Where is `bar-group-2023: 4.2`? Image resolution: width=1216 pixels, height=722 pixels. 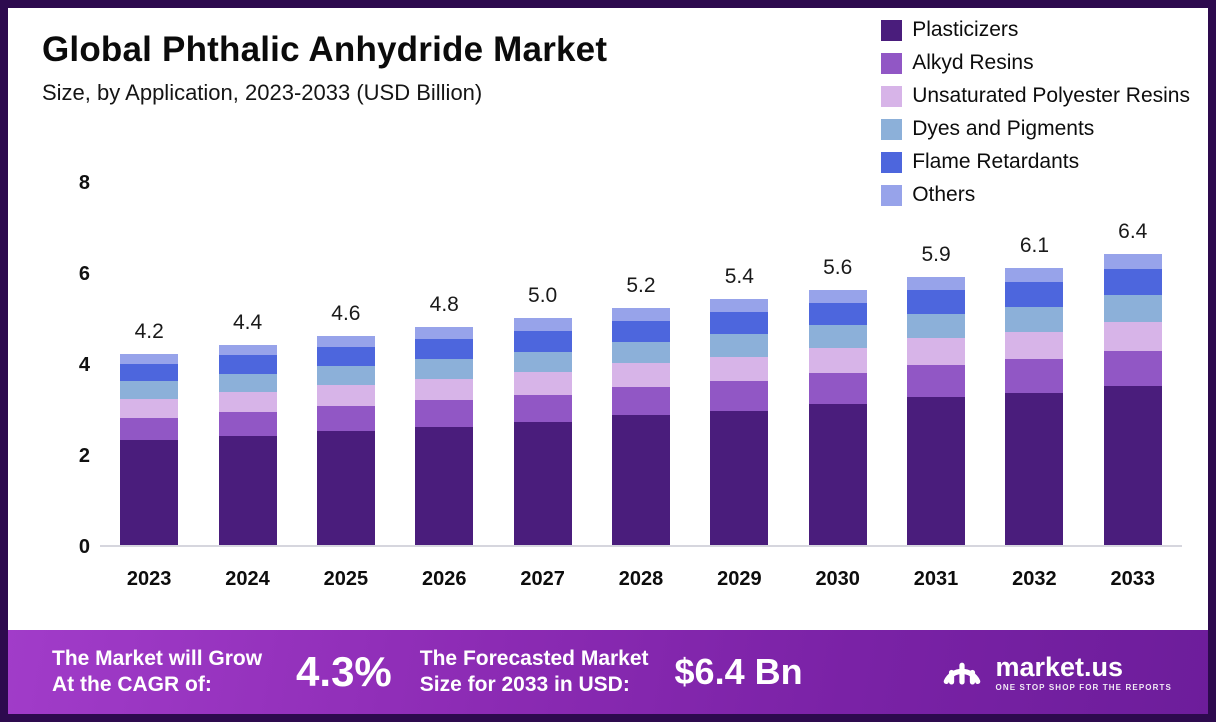 bar-group-2023: 4.2 is located at coordinates (149, 364).